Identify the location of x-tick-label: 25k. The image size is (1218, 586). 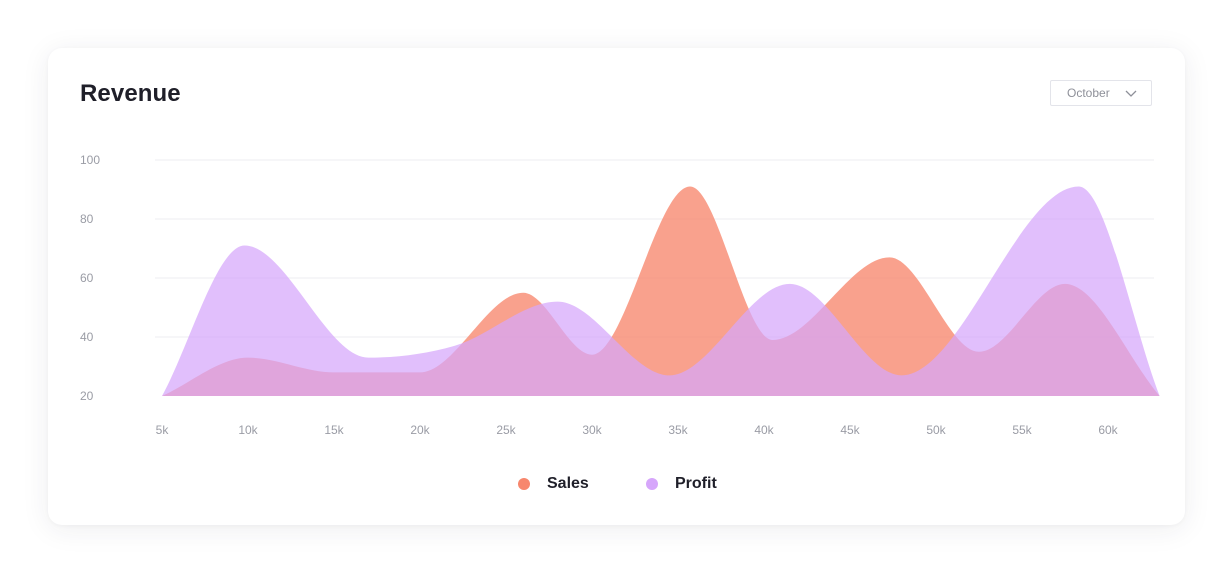
(506, 430).